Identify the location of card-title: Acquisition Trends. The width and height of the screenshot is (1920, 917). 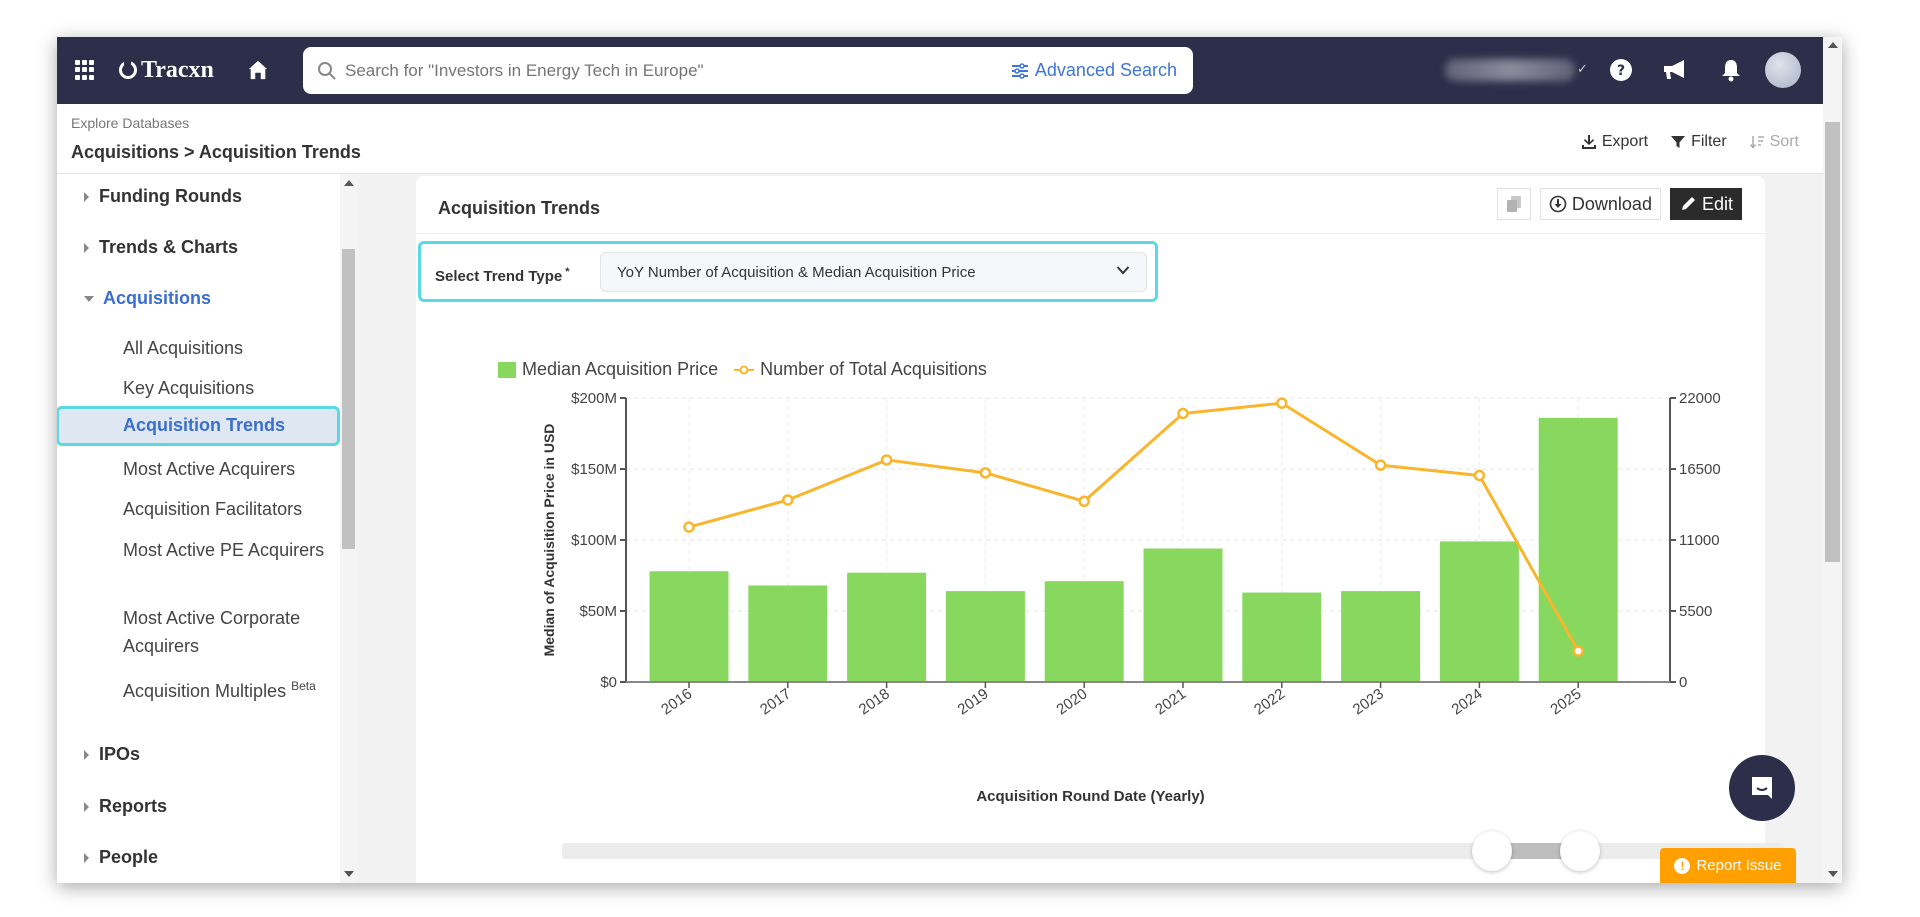
(519, 208).